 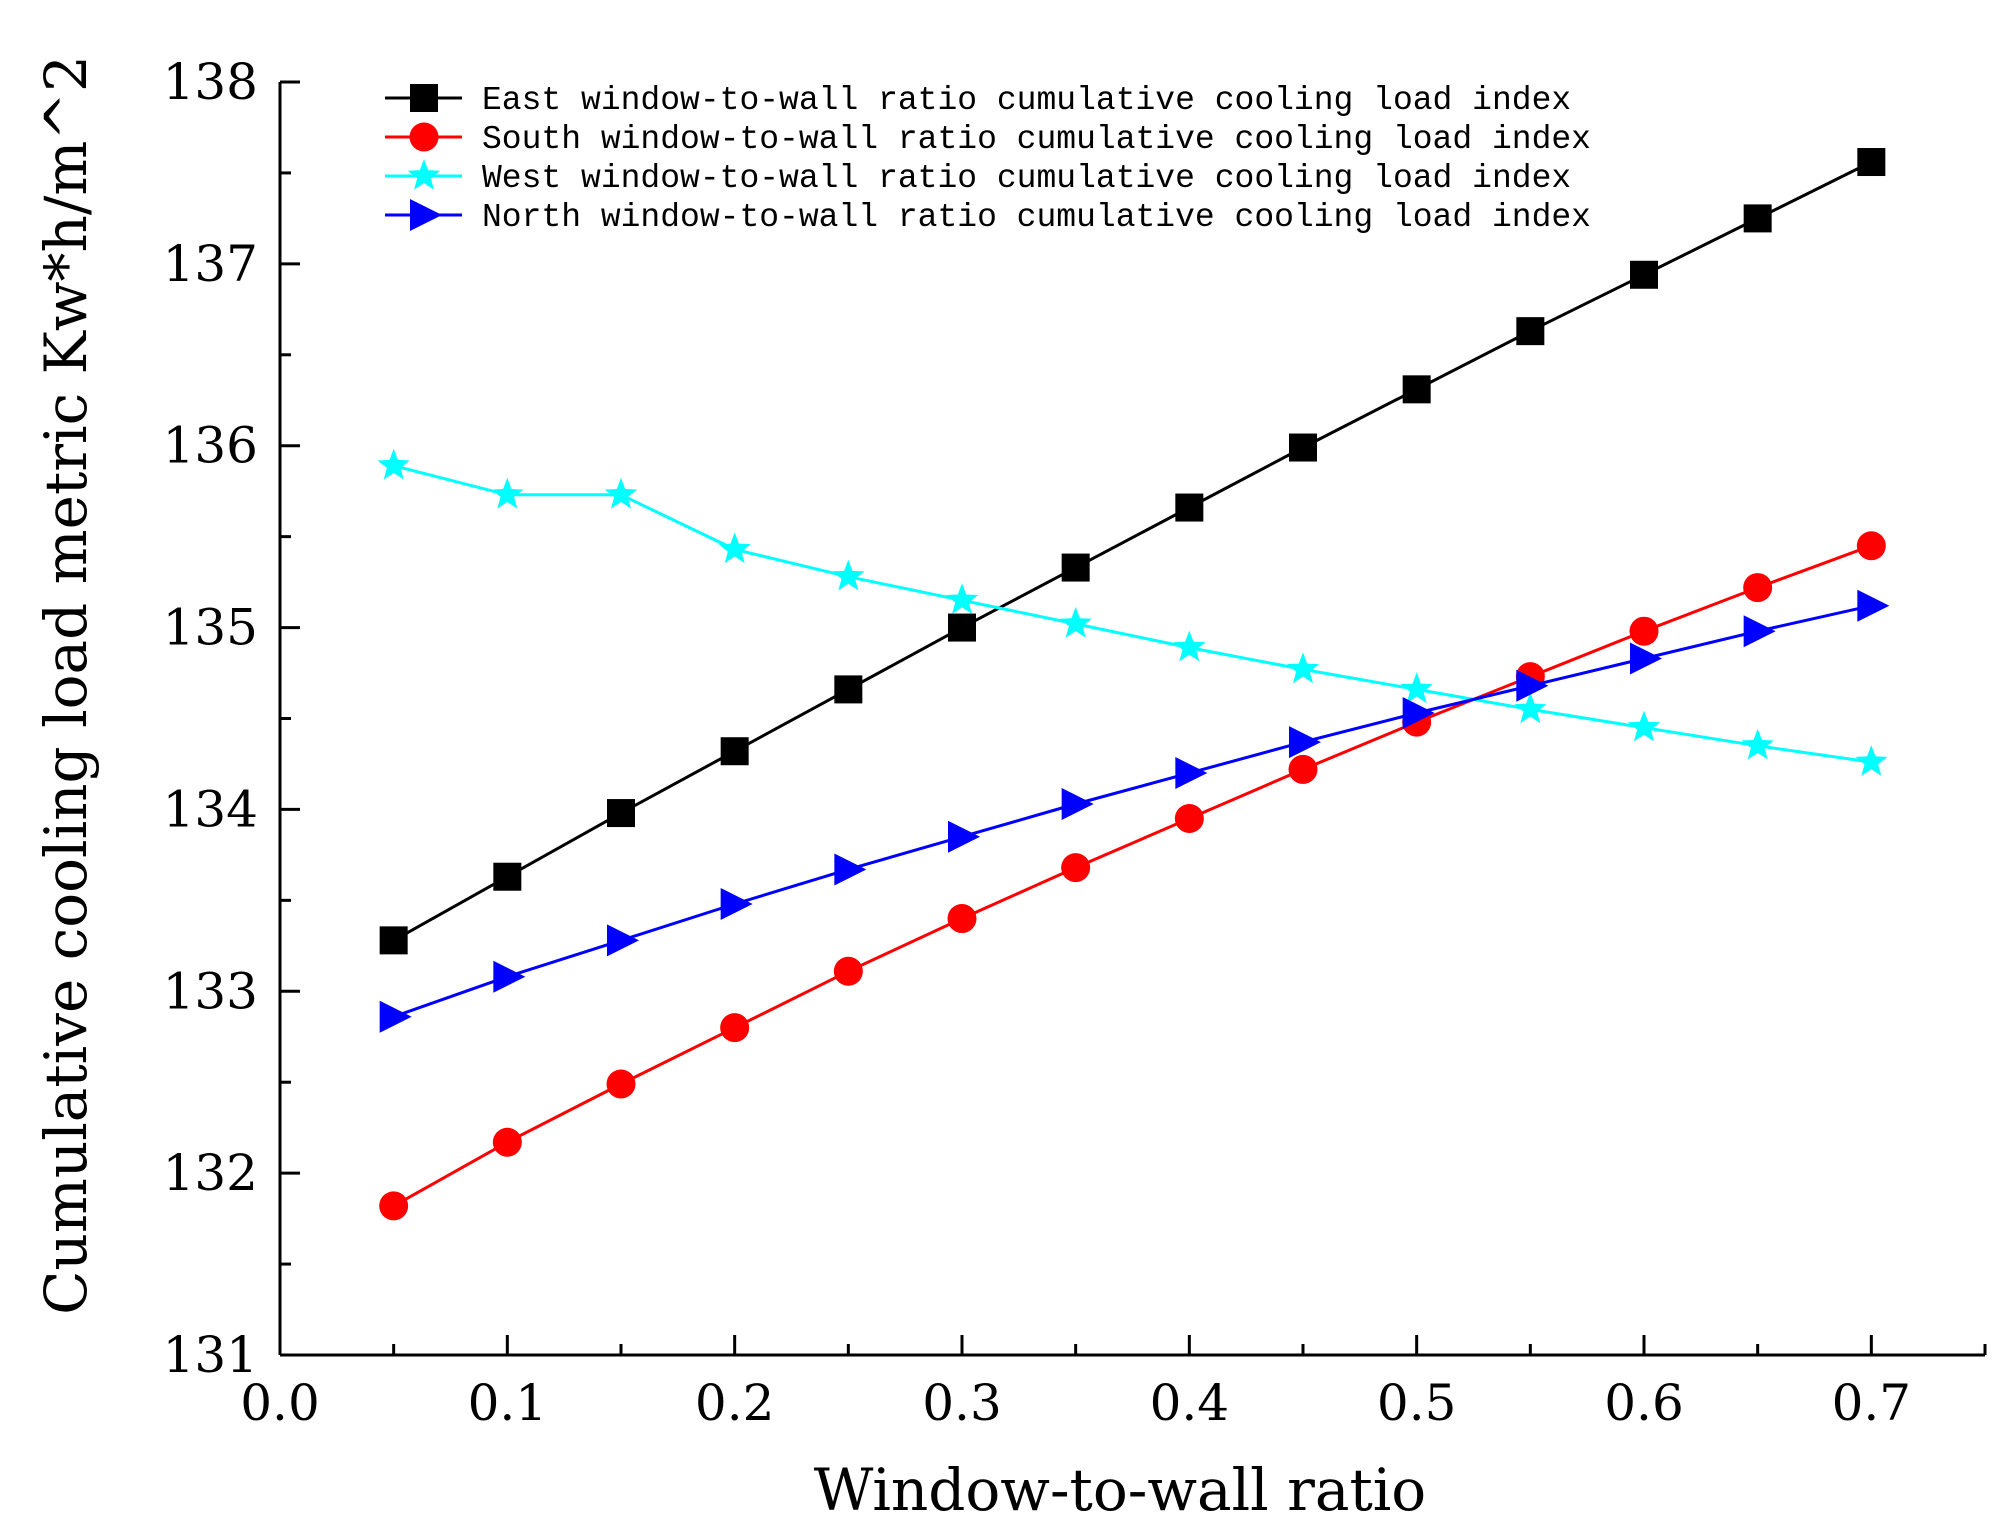 I want to click on x-tick-label: 0.0, so click(x=280, y=1403).